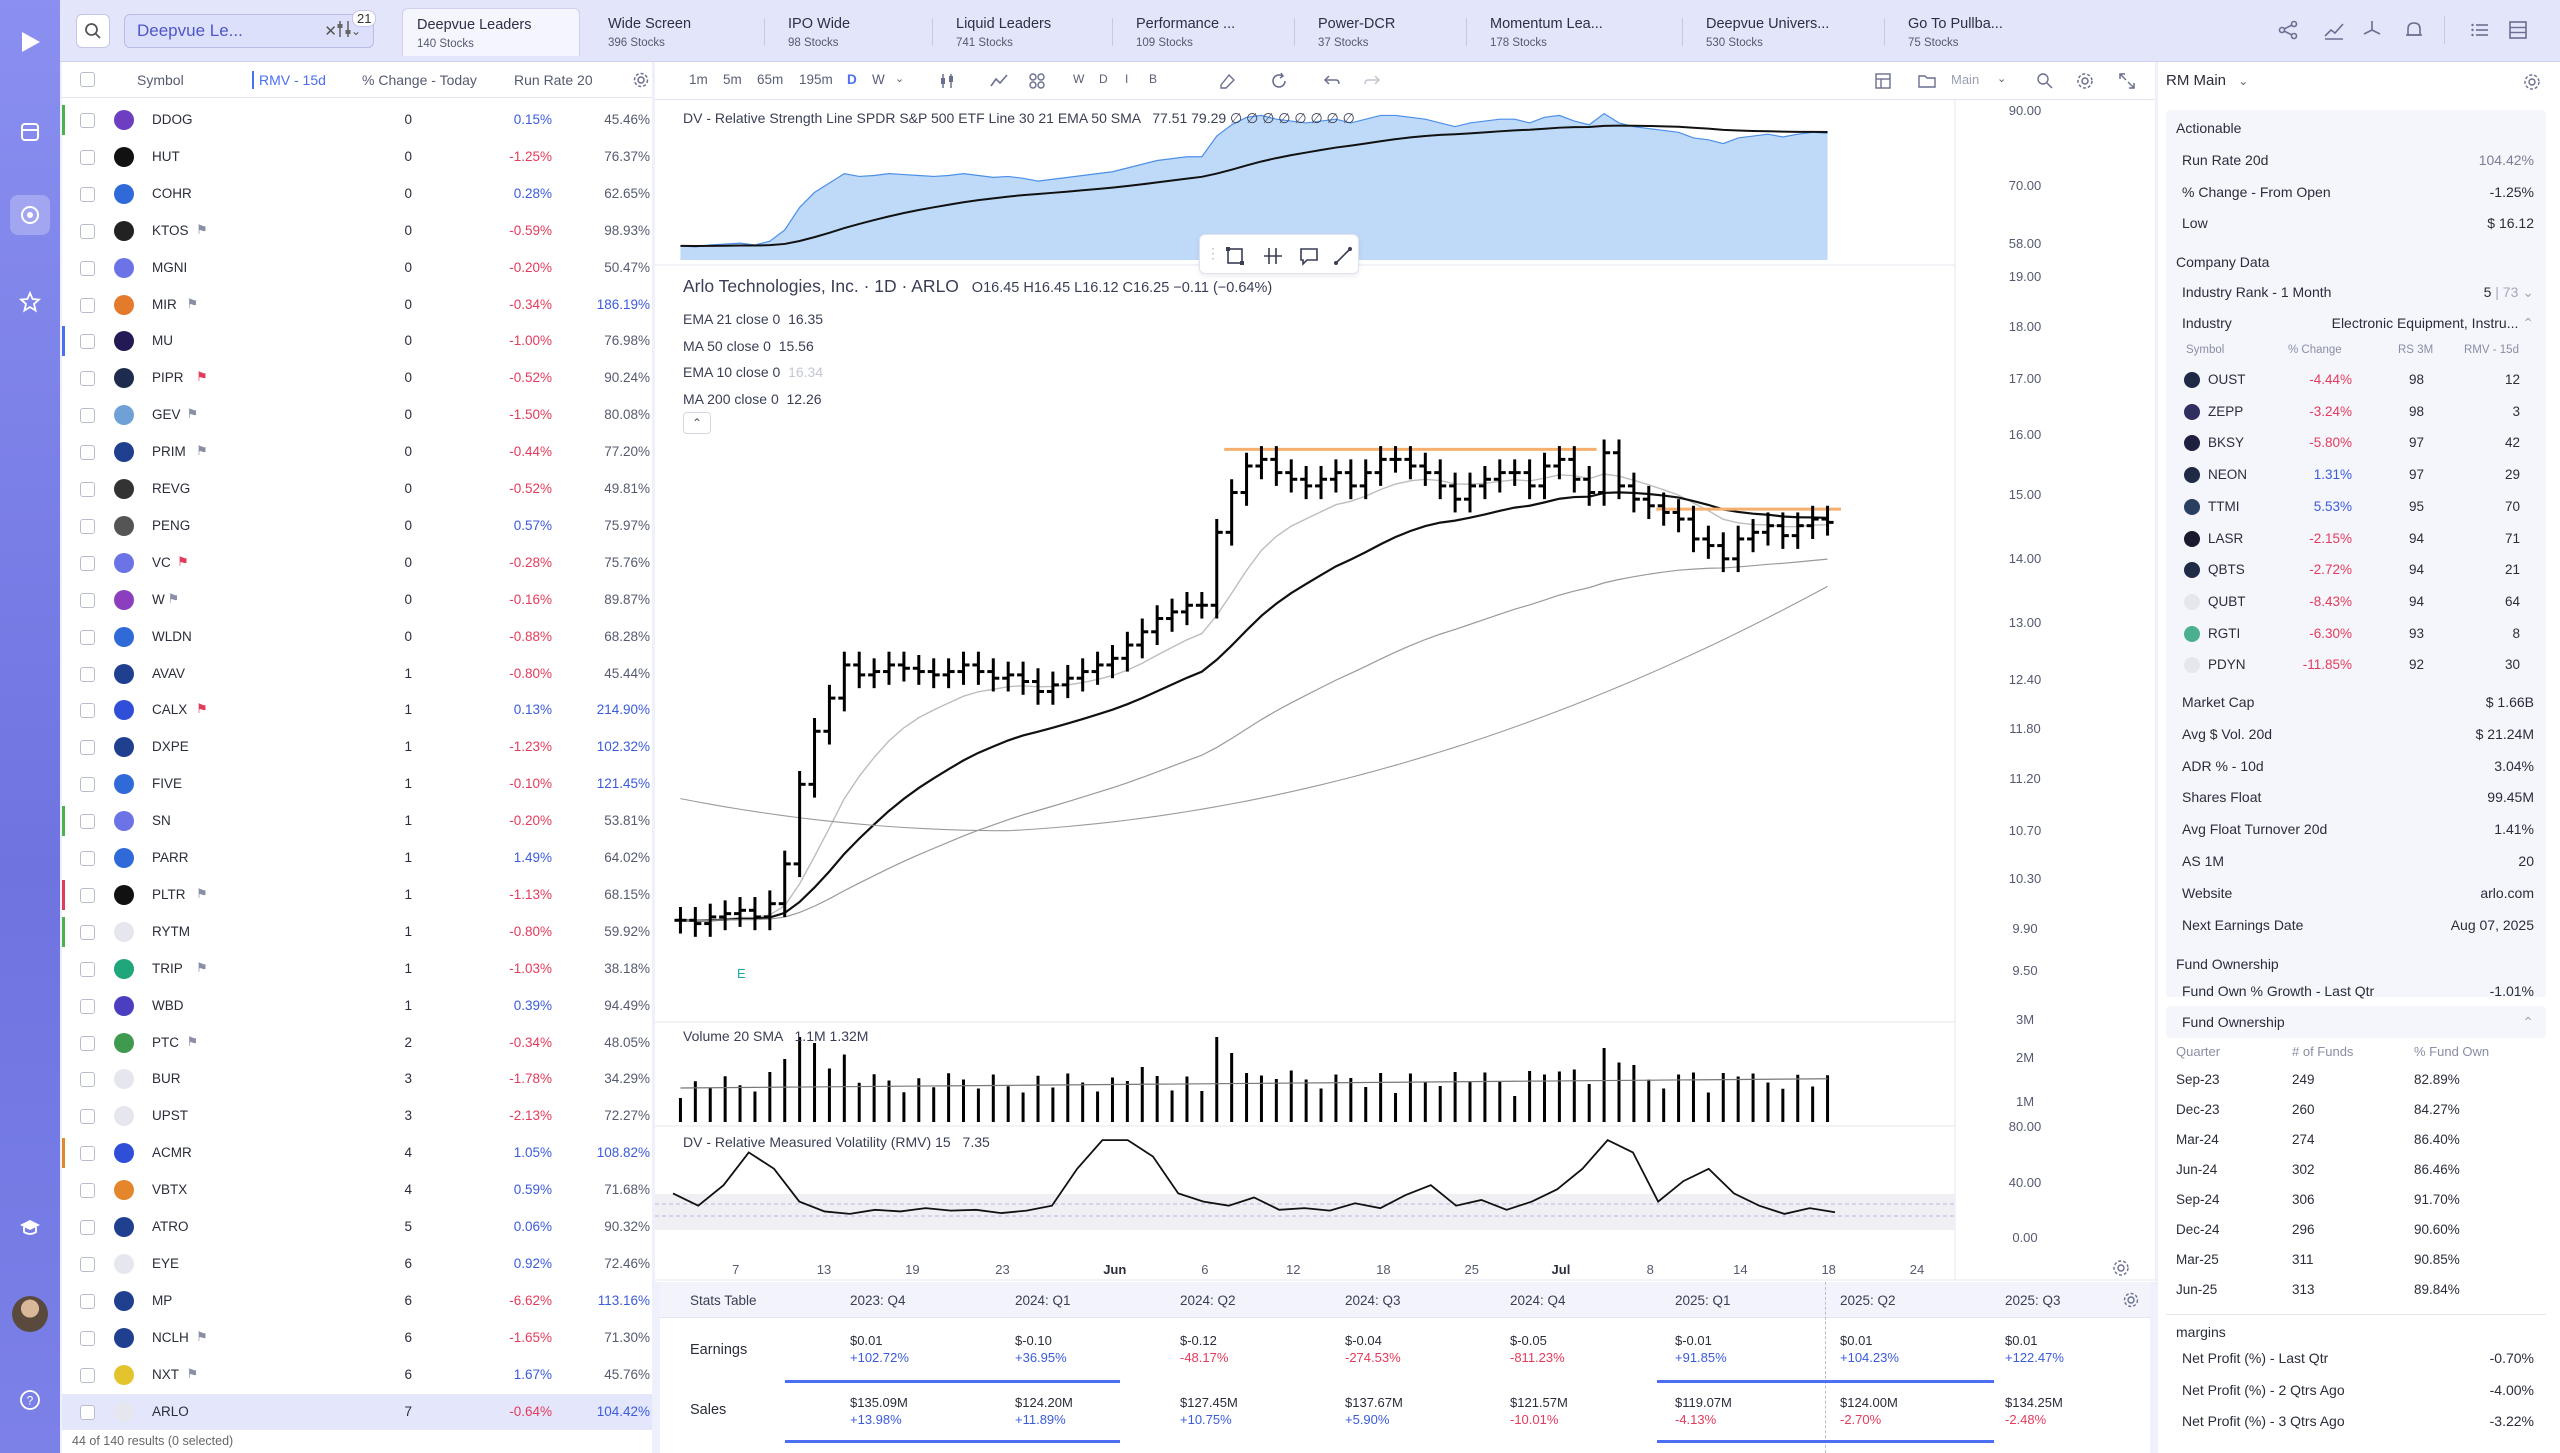 The height and width of the screenshot is (1453, 2560). I want to click on watchlist-row: AVAV 1 -0.80% 45.44%, so click(357, 674).